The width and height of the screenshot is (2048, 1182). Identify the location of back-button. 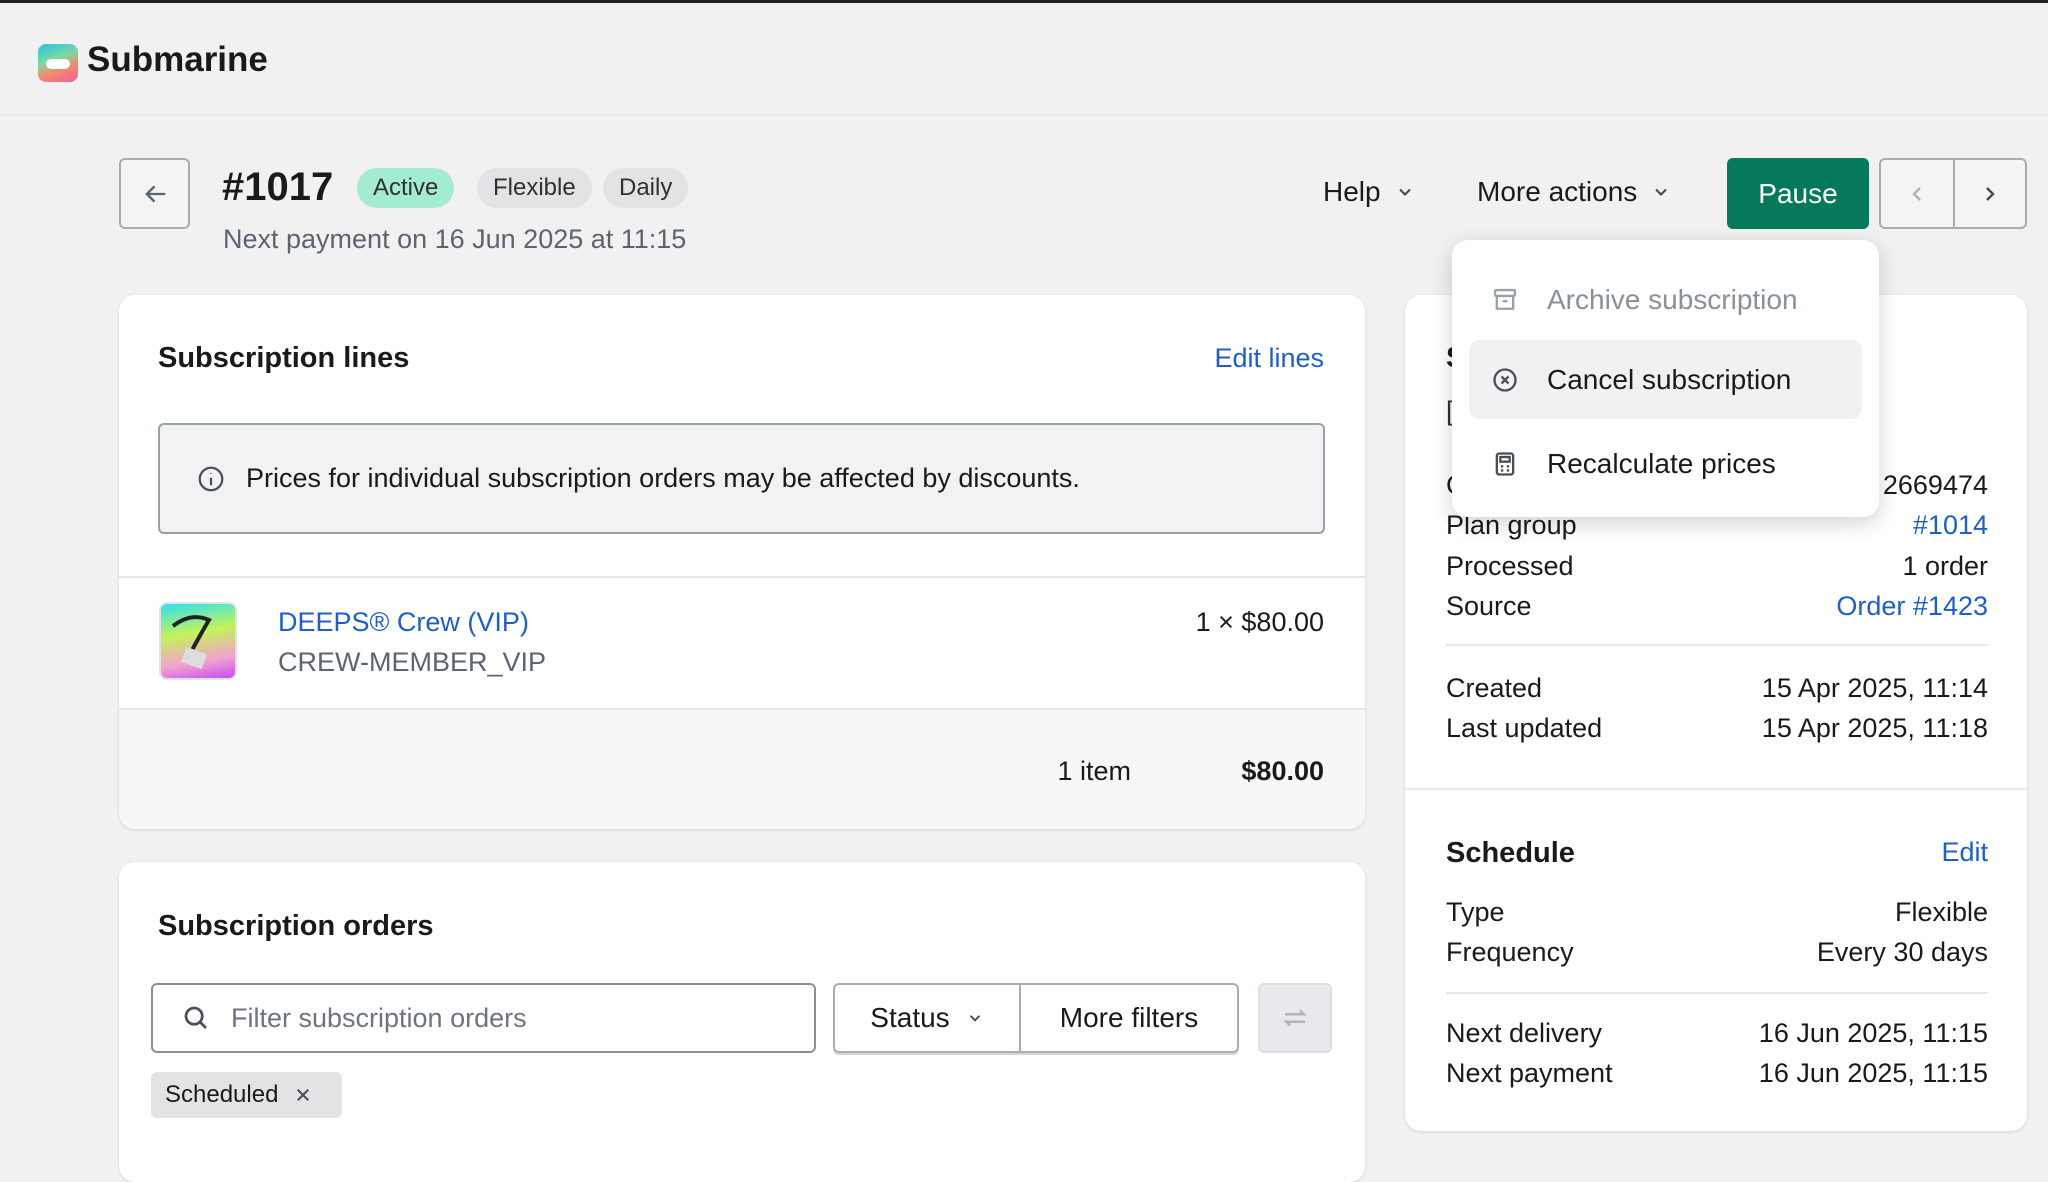
(154, 193).